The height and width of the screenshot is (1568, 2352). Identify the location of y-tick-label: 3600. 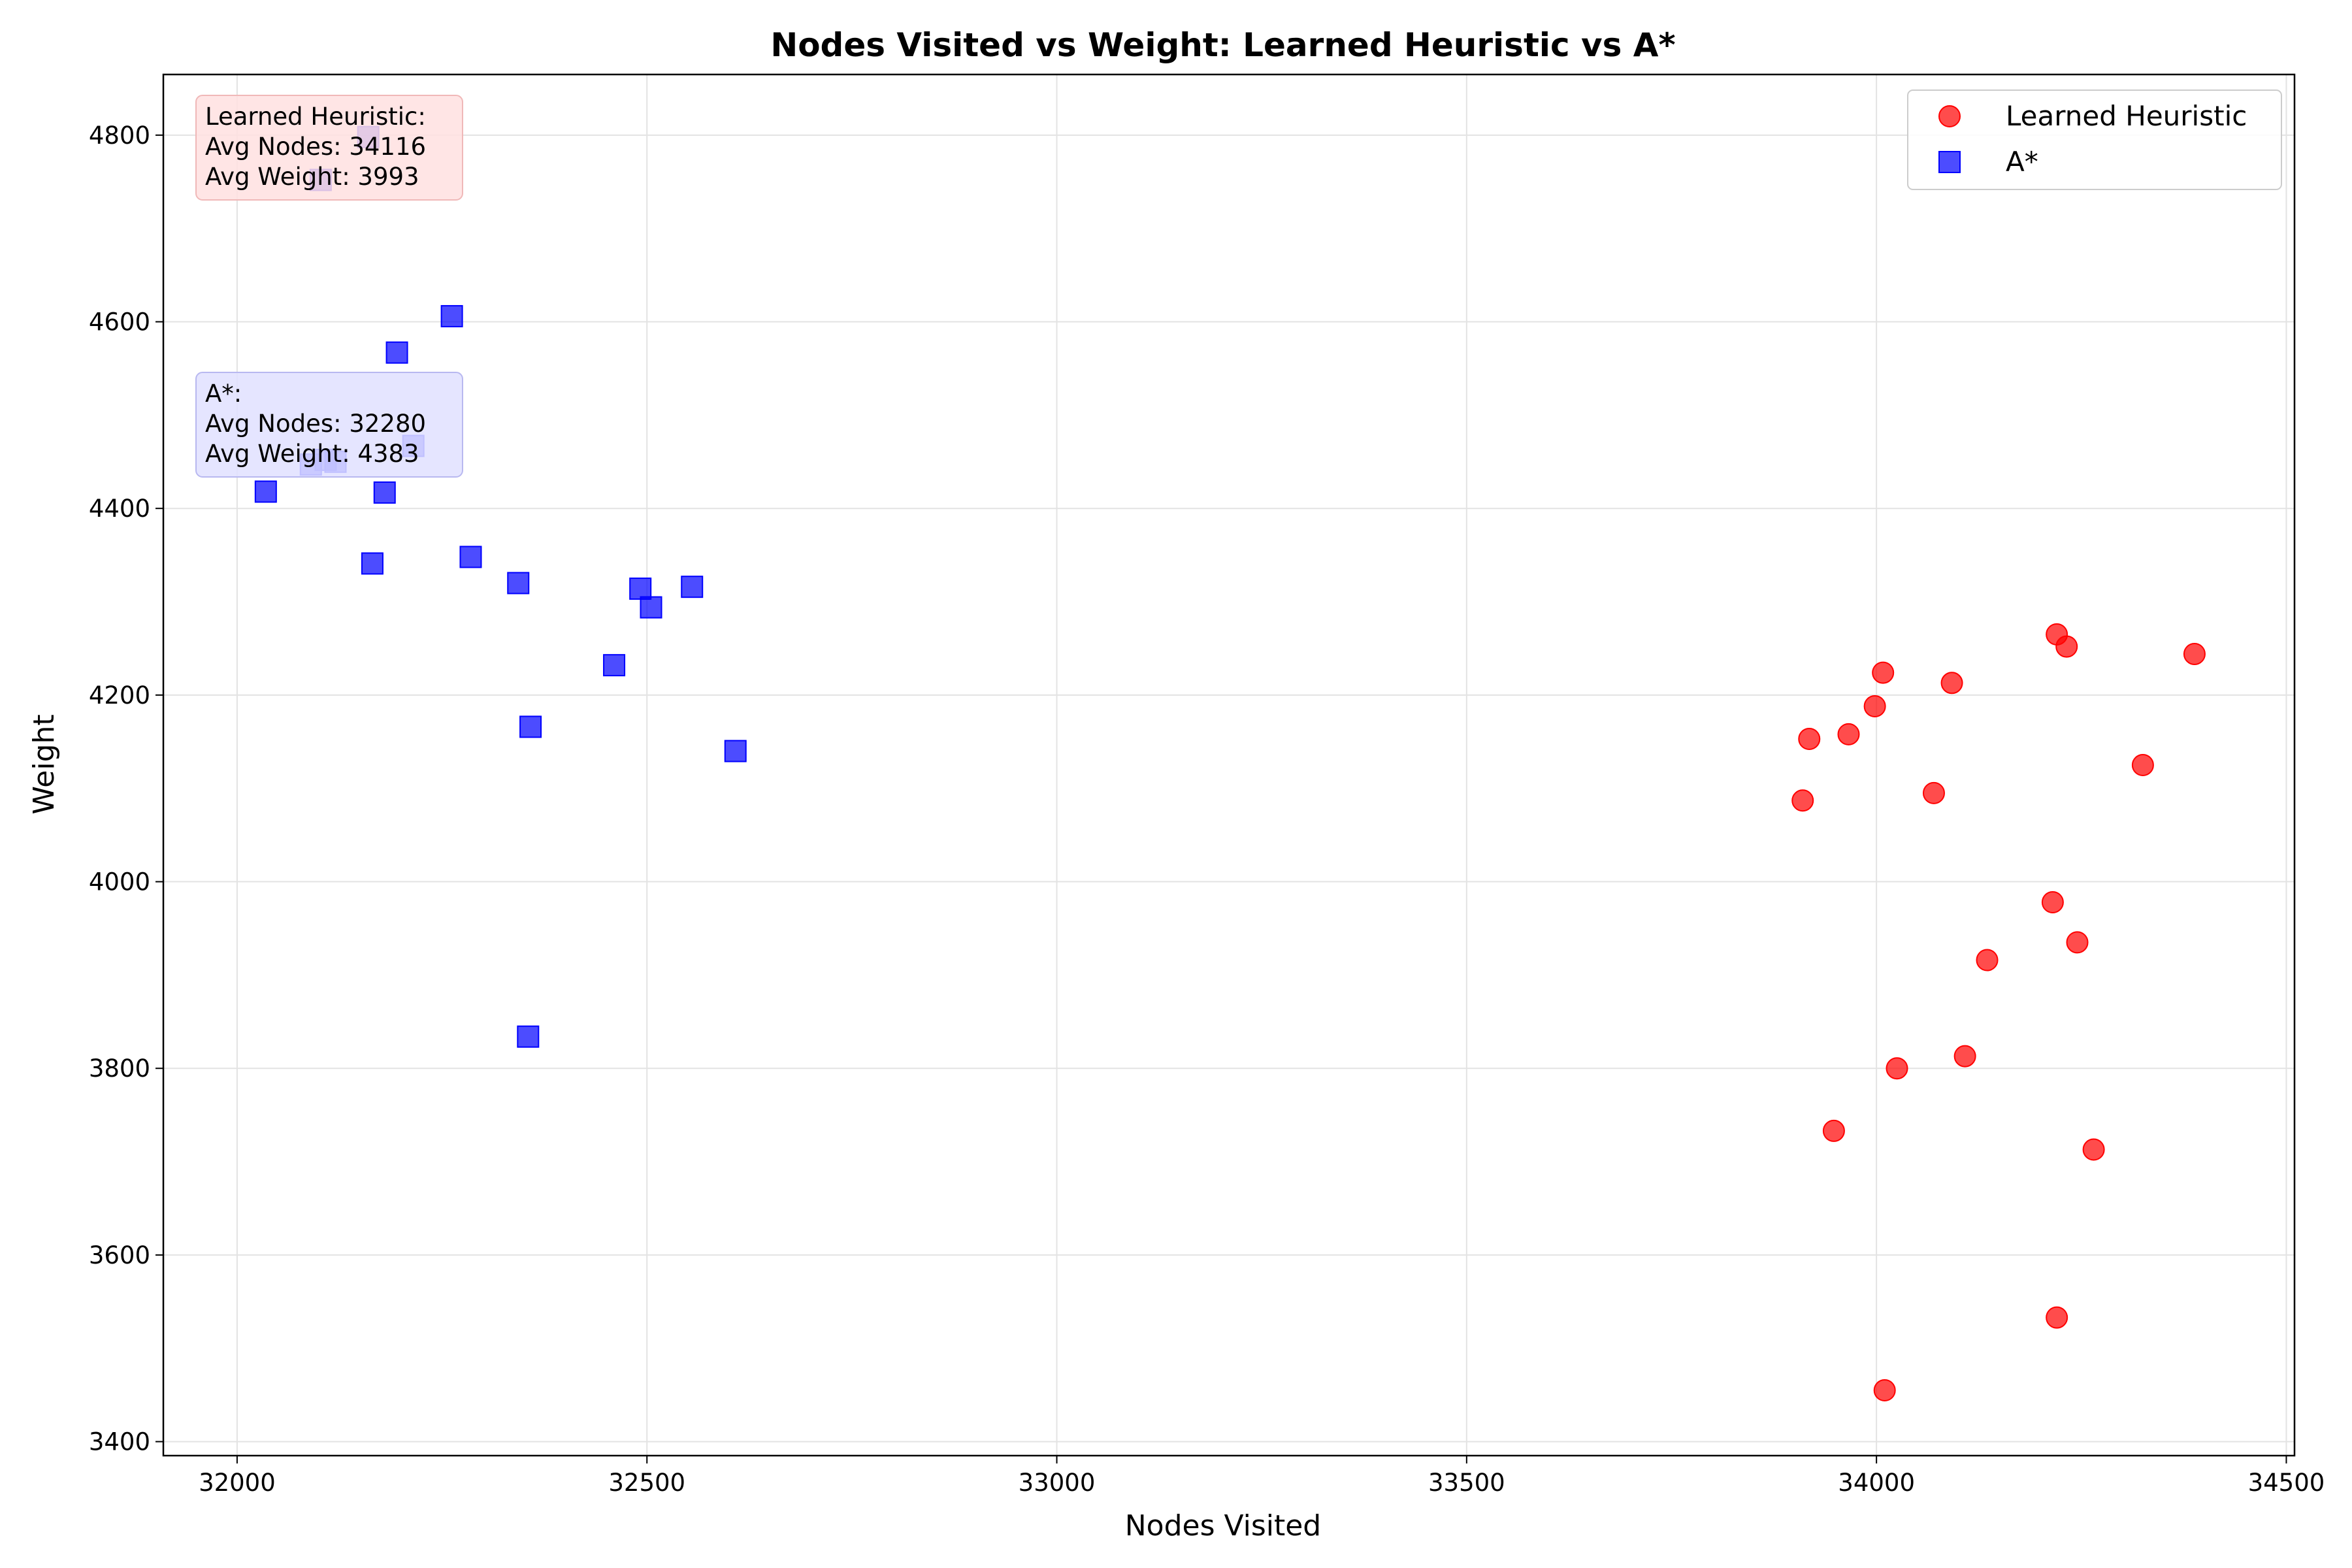
(119, 1255).